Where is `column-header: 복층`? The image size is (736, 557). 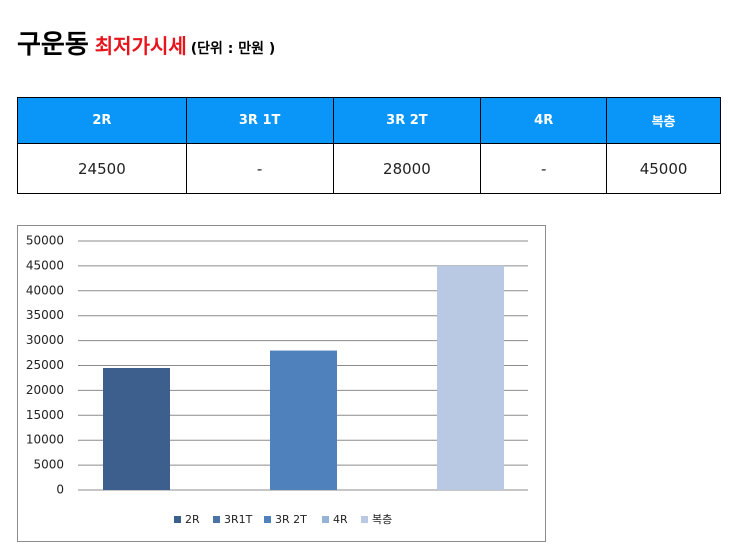
column-header: 복층 is located at coordinates (663, 120).